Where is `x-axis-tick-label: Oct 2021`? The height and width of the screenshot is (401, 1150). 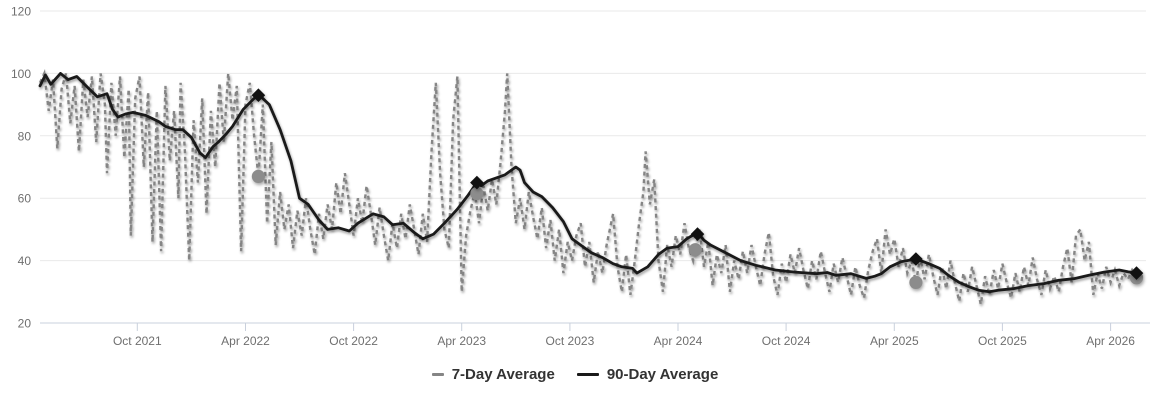
x-axis-tick-label: Oct 2021 is located at coordinates (137, 341).